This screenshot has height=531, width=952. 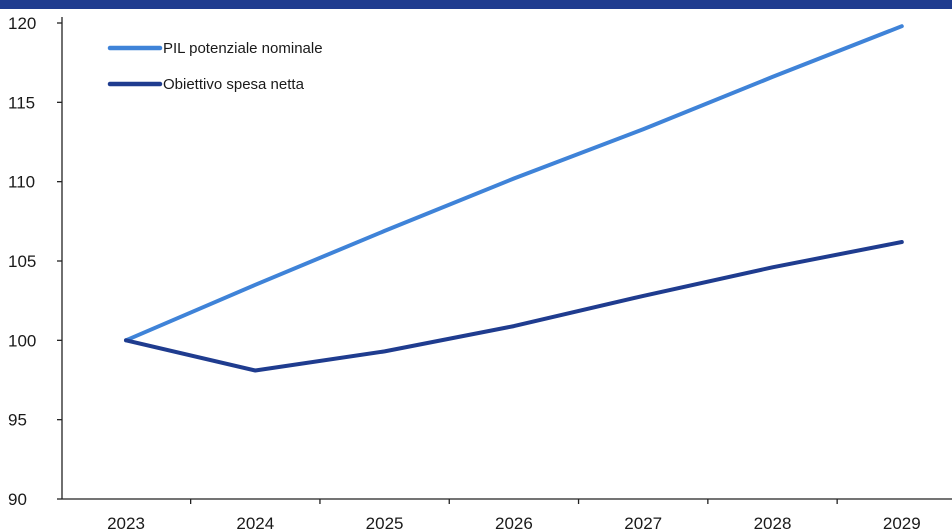 What do you see at coordinates (234, 84) in the screenshot?
I see `legend-label: Obiettivo spesa netta` at bounding box center [234, 84].